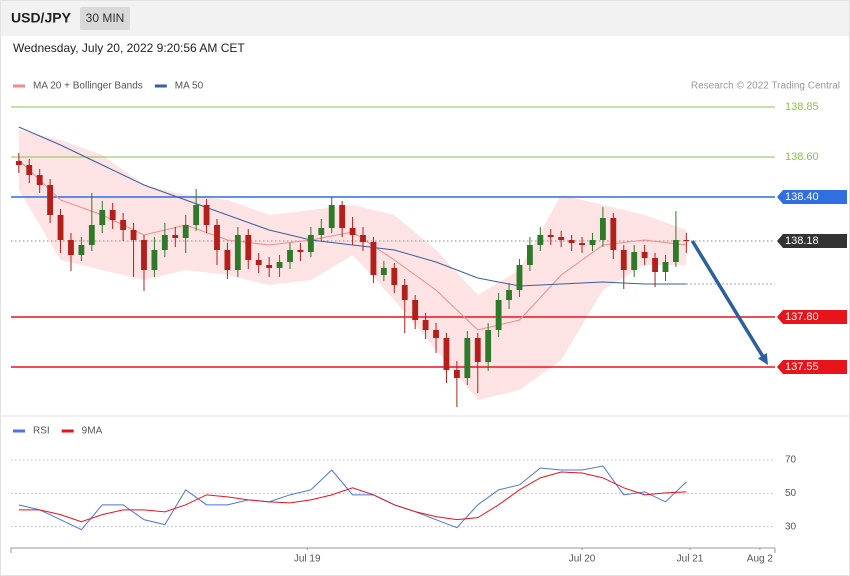 This screenshot has height=576, width=850. I want to click on level-label: 138.60, so click(802, 157).